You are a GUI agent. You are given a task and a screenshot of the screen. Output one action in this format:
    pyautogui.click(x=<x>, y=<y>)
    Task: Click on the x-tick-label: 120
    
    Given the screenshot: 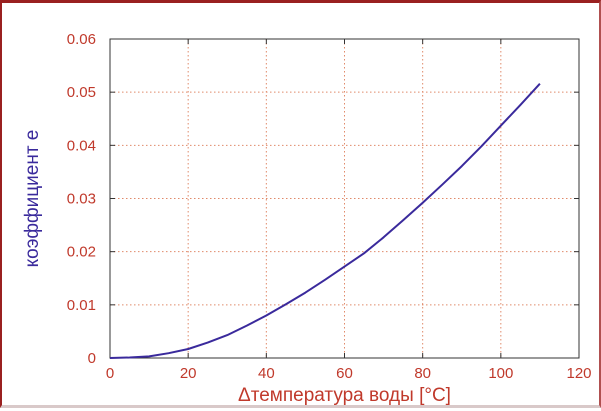 What is the action you would take?
    pyautogui.click(x=578, y=373)
    